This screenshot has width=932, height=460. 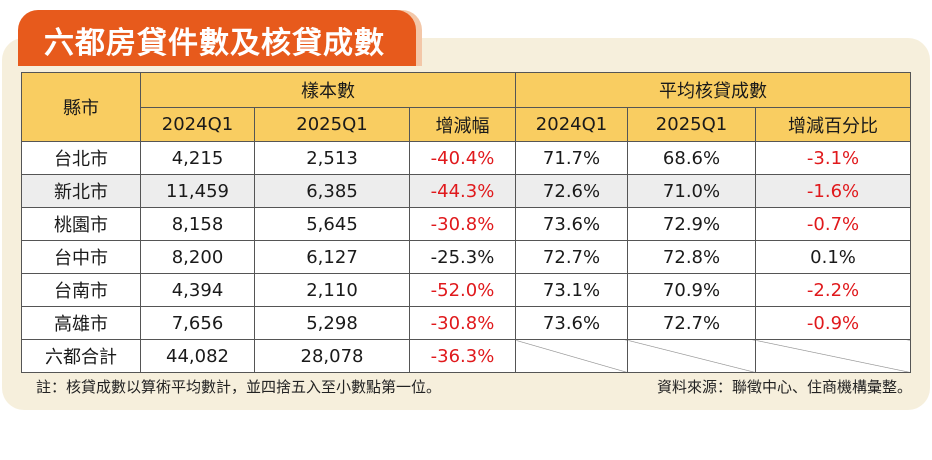 I want to click on table-row: 高雄市 7,656 5,298 -30.8% 73.6% 72.7% -0.9%, so click(x=466, y=323).